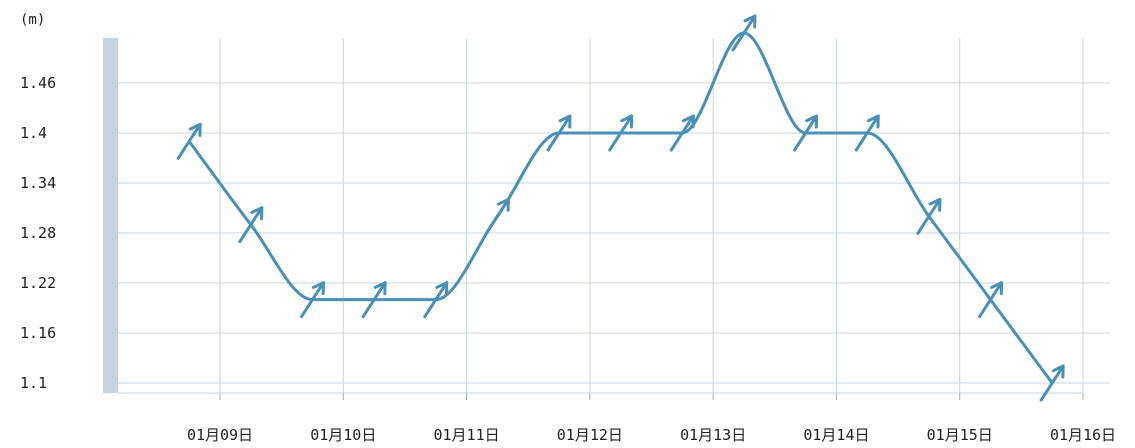 This screenshot has width=1135, height=448. Describe the element at coordinates (960, 435) in the screenshot. I see `x-tick-label: 01月15日` at that location.